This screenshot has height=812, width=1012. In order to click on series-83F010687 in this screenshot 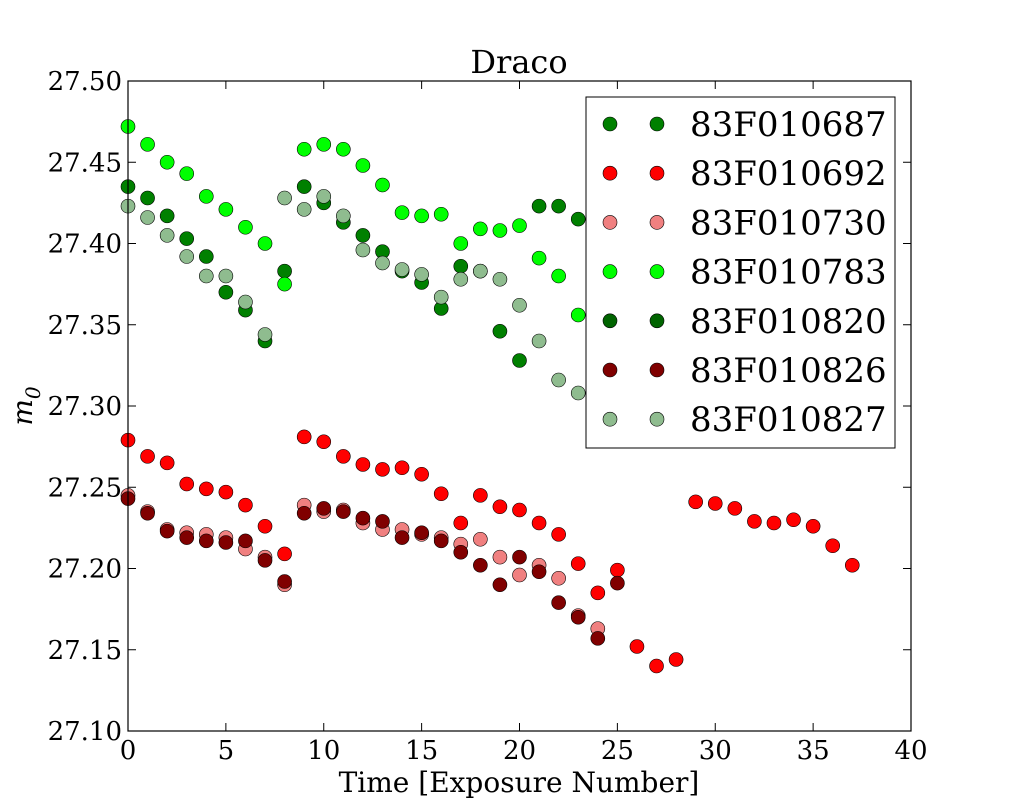, I will do `click(353, 273)`.